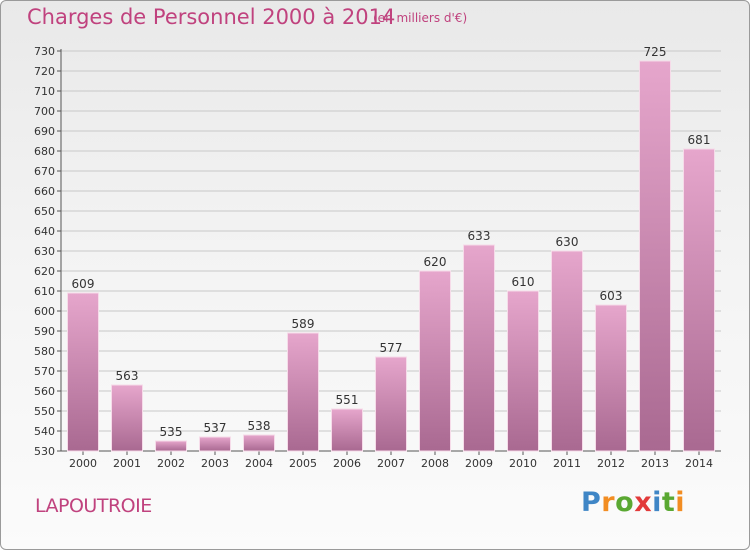  Describe the element at coordinates (479, 463) in the screenshot. I see `x-tick-label: 2009` at that location.